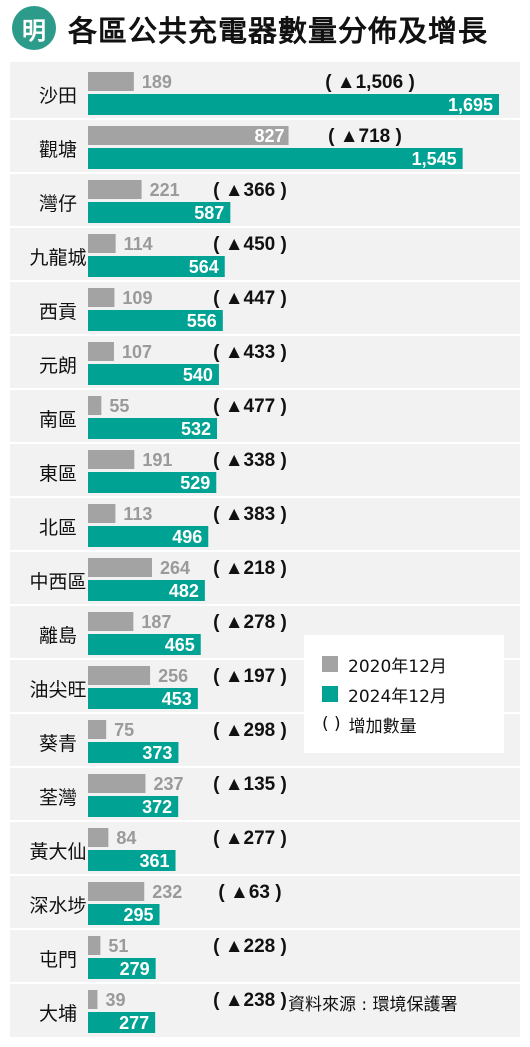  I want to click on value-label-2024: 529, so click(195, 483).